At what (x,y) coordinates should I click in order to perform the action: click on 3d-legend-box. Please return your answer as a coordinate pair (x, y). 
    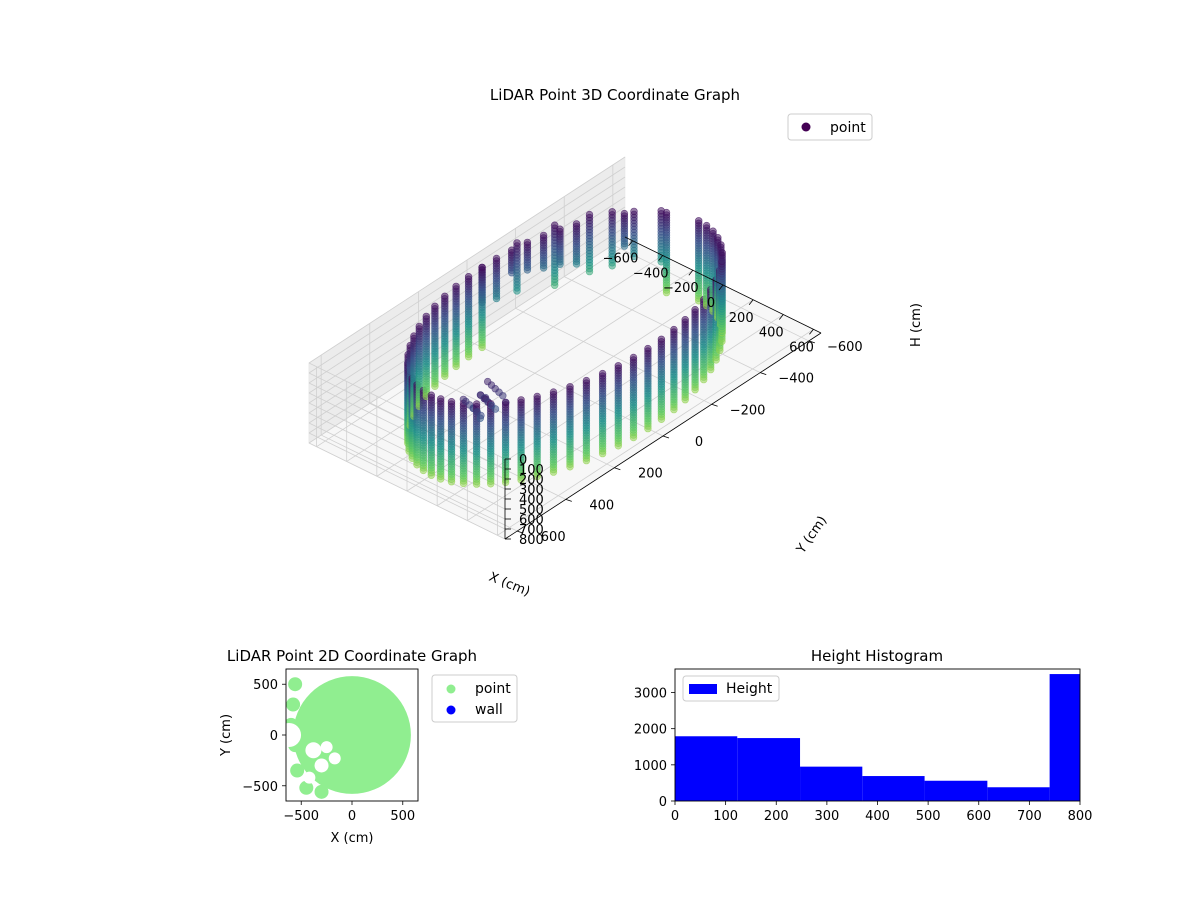
    Looking at the image, I should click on (830, 127).